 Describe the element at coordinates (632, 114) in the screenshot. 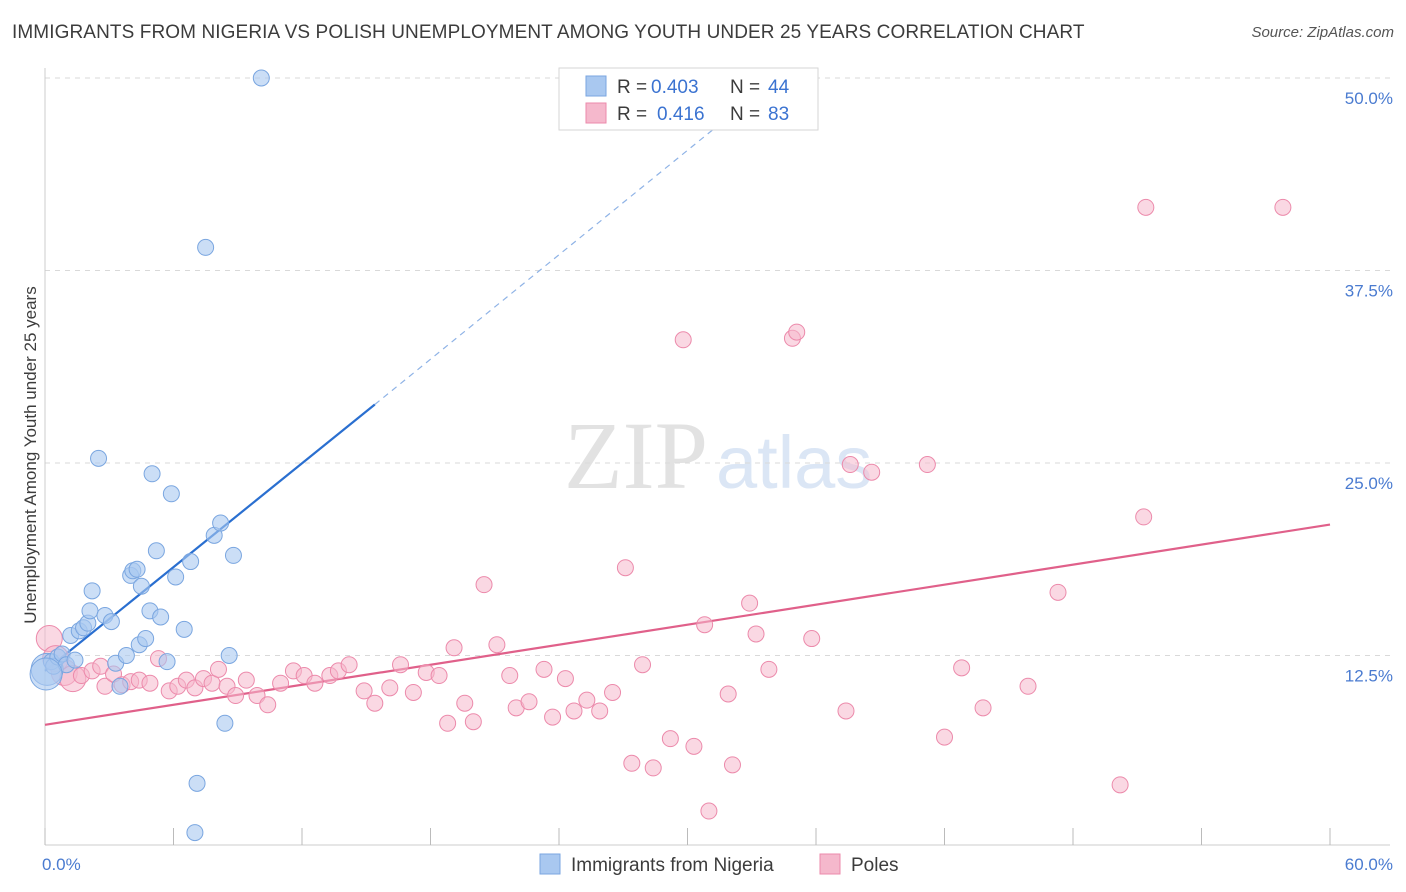

I see `legend-r-label-2: R =` at that location.